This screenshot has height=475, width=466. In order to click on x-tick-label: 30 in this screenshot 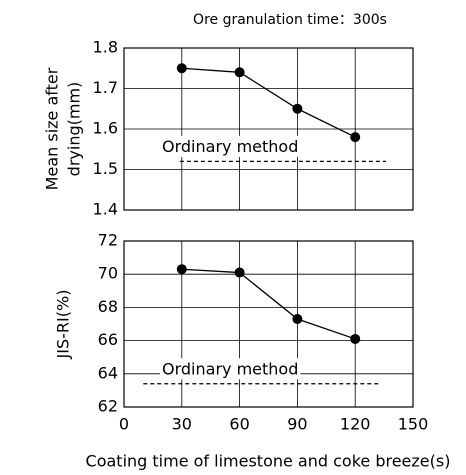, I will do `click(182, 424)`.